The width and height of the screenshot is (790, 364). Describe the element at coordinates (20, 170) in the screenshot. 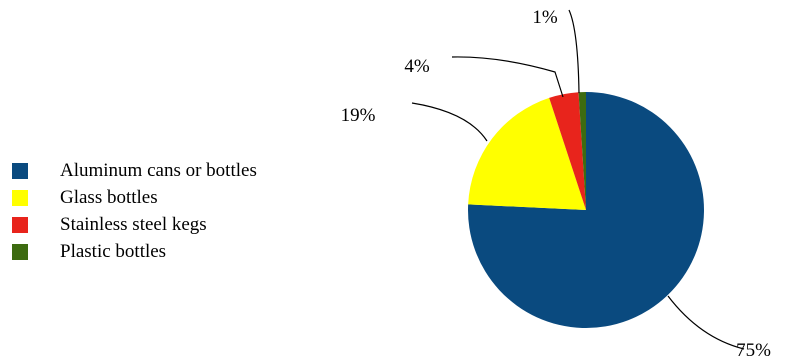

I see `legend-swatch-aluminum` at that location.